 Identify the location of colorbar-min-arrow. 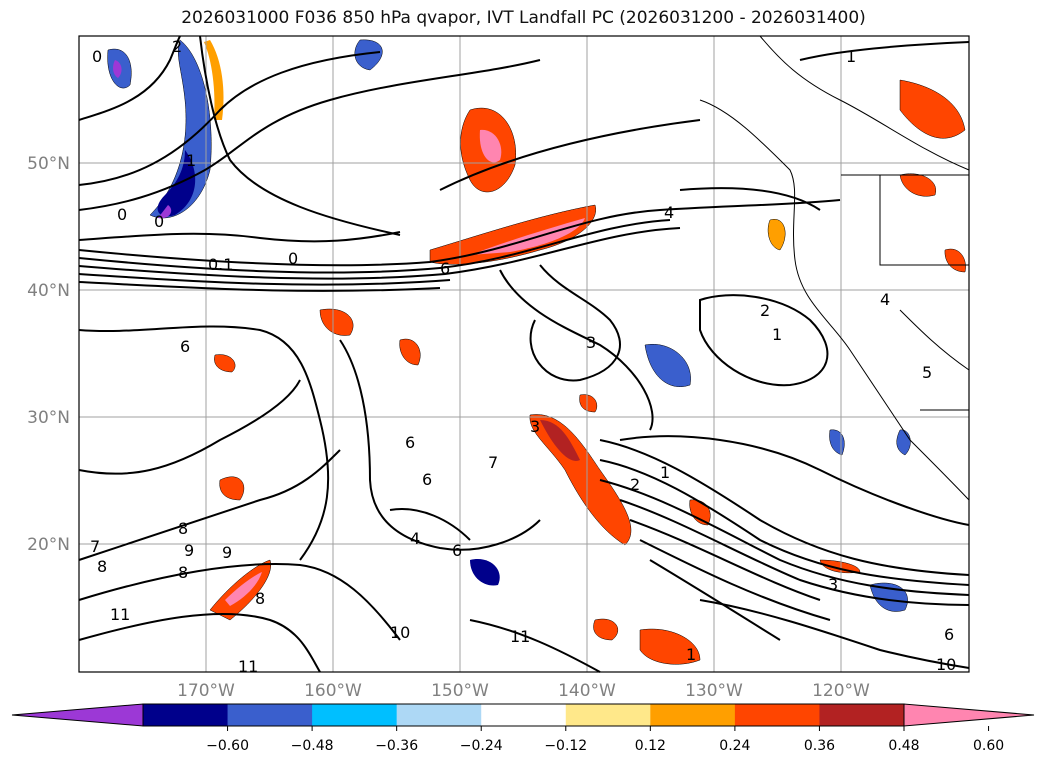
(77, 715).